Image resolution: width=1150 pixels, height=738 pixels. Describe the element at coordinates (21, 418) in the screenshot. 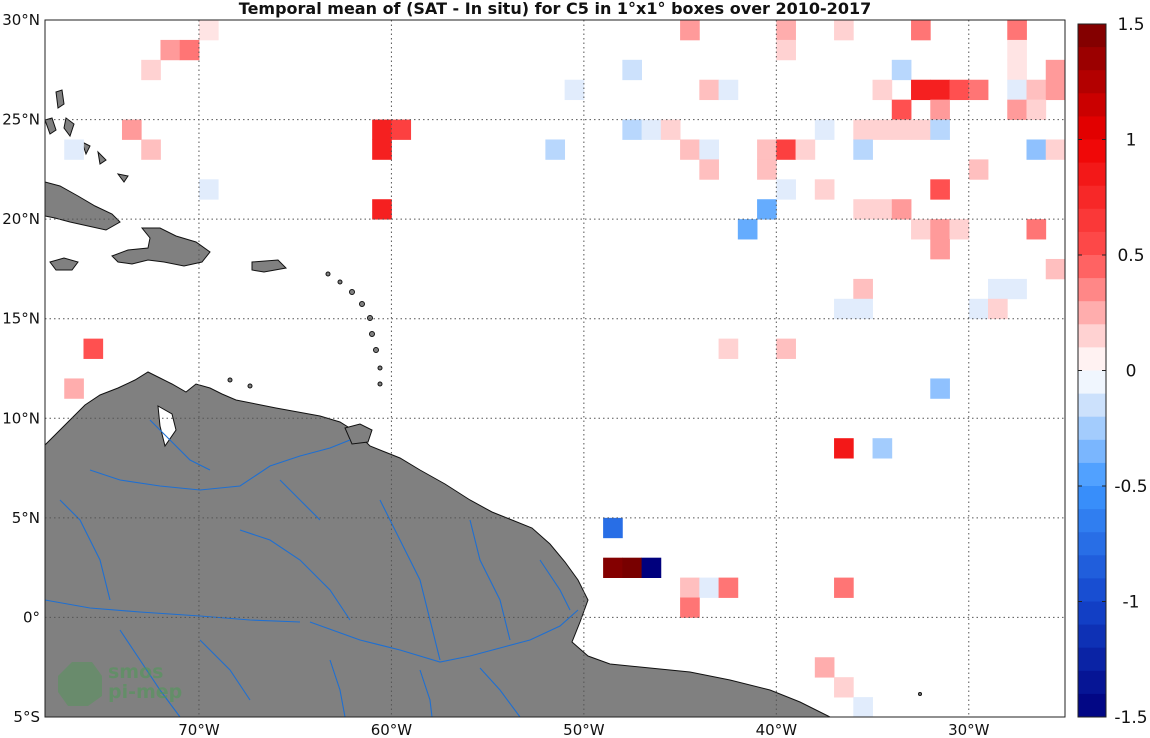

I see `lat-tick-label: 10°N` at that location.